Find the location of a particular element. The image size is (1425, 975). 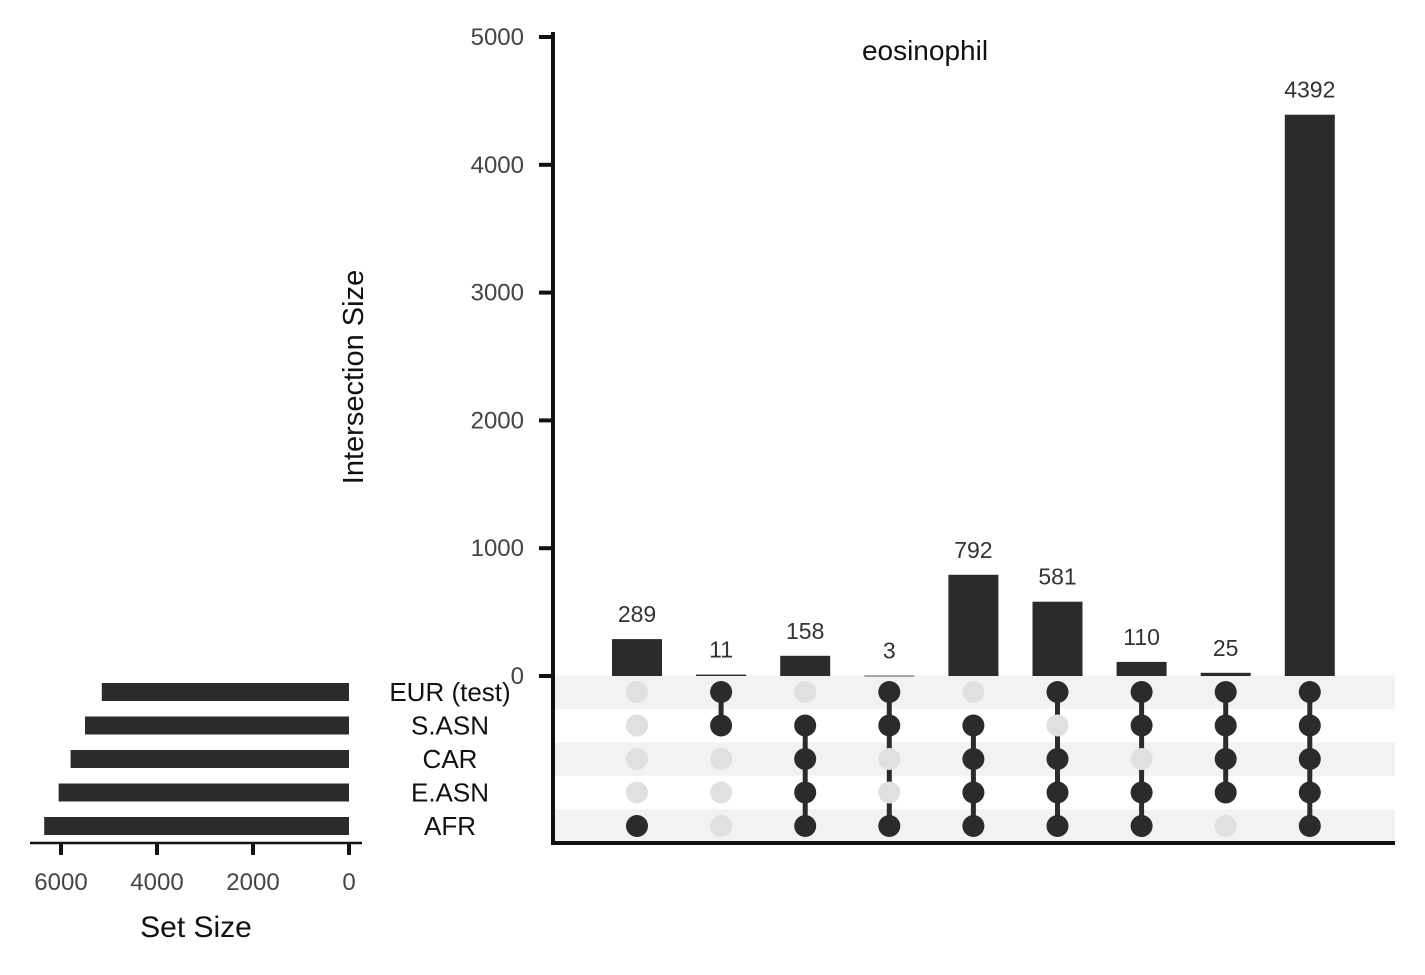

y-axis-label: Intersection Size is located at coordinates (354, 377).